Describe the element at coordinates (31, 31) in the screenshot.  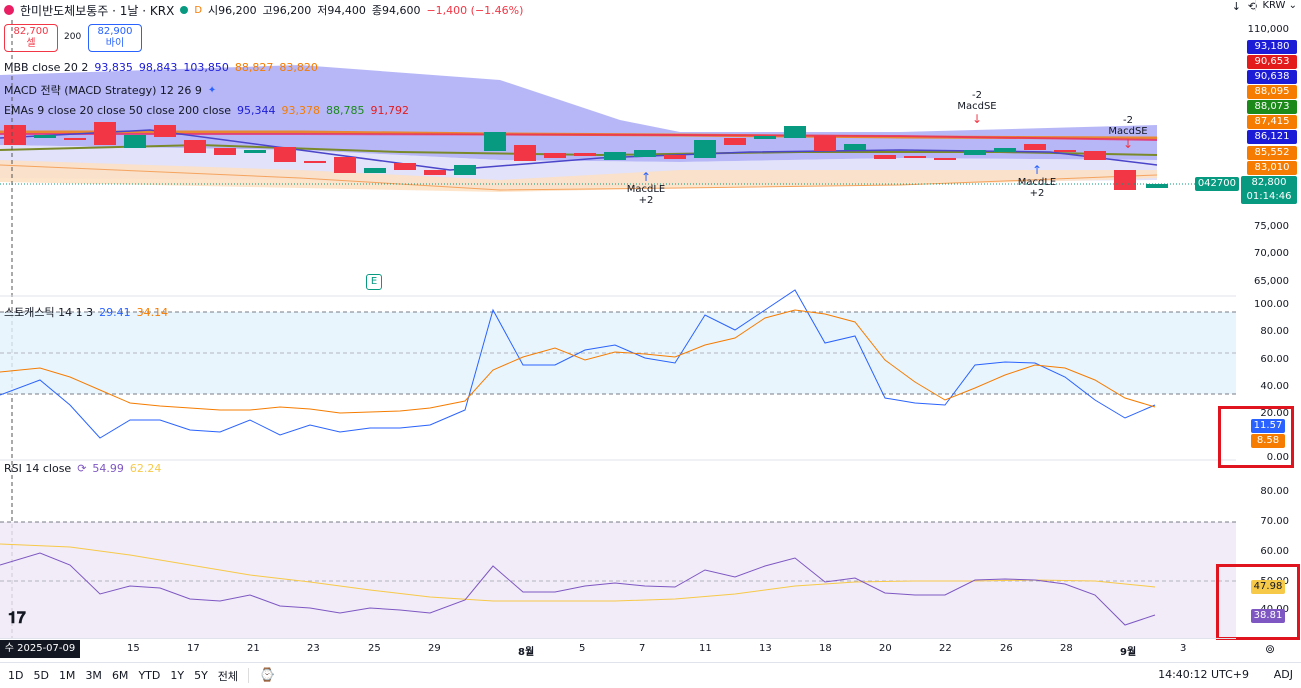
I see `sell-price: 82,700` at that location.